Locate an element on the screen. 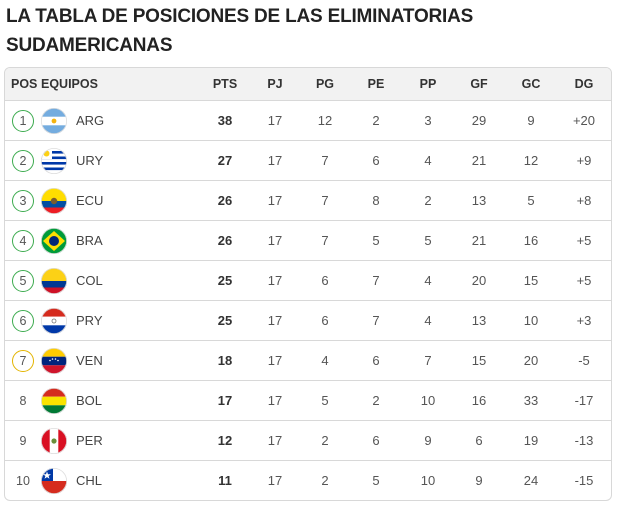 The width and height of the screenshot is (619, 510). cell-pp: 3 is located at coordinates (428, 120).